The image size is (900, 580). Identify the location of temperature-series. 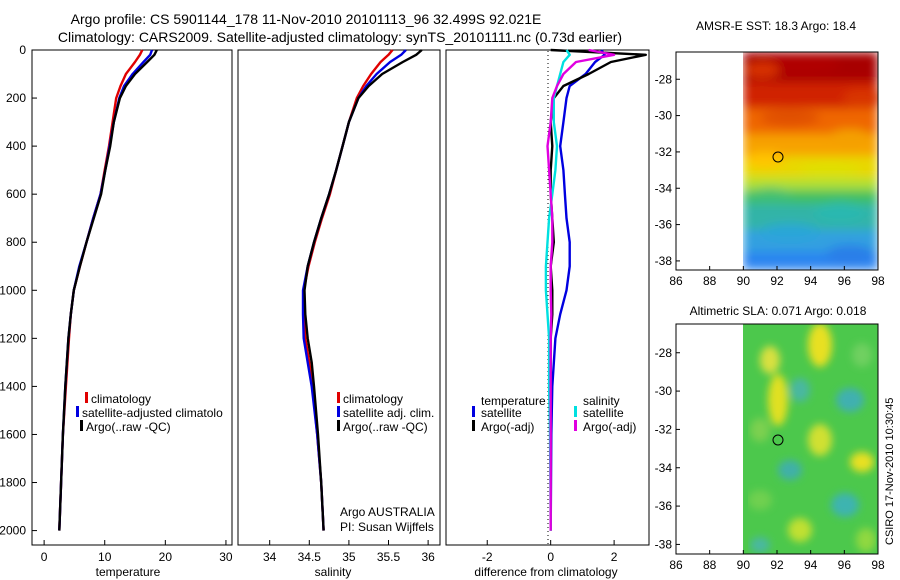
(108, 290).